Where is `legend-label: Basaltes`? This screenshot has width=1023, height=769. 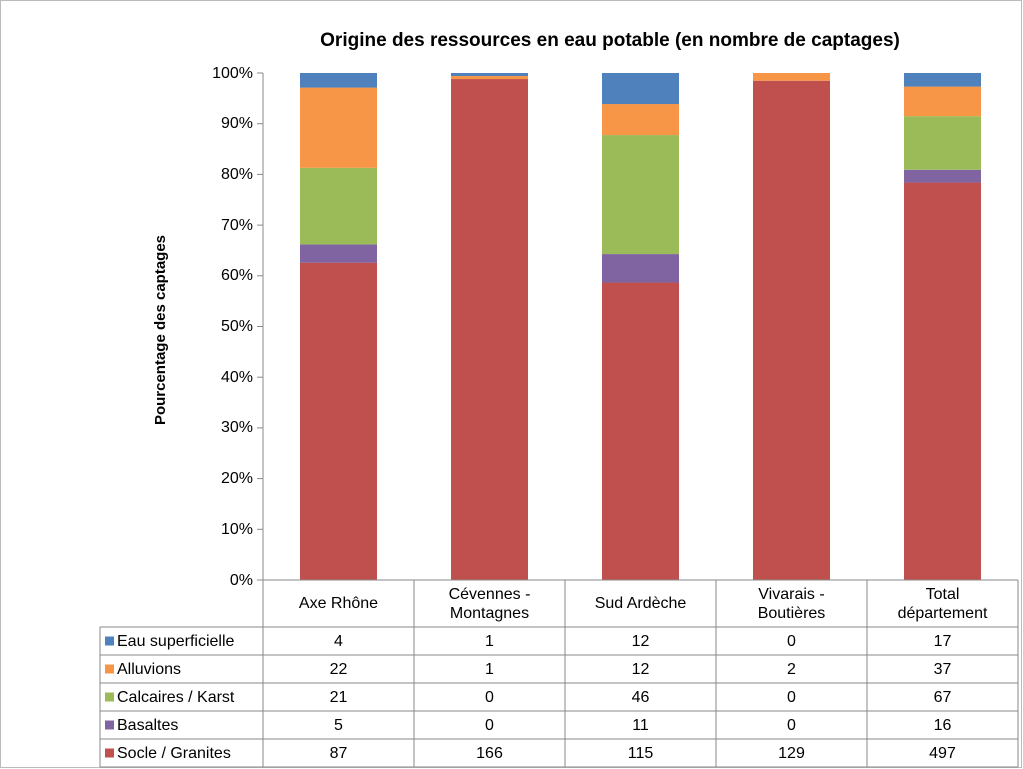
legend-label: Basaltes is located at coordinates (148, 725).